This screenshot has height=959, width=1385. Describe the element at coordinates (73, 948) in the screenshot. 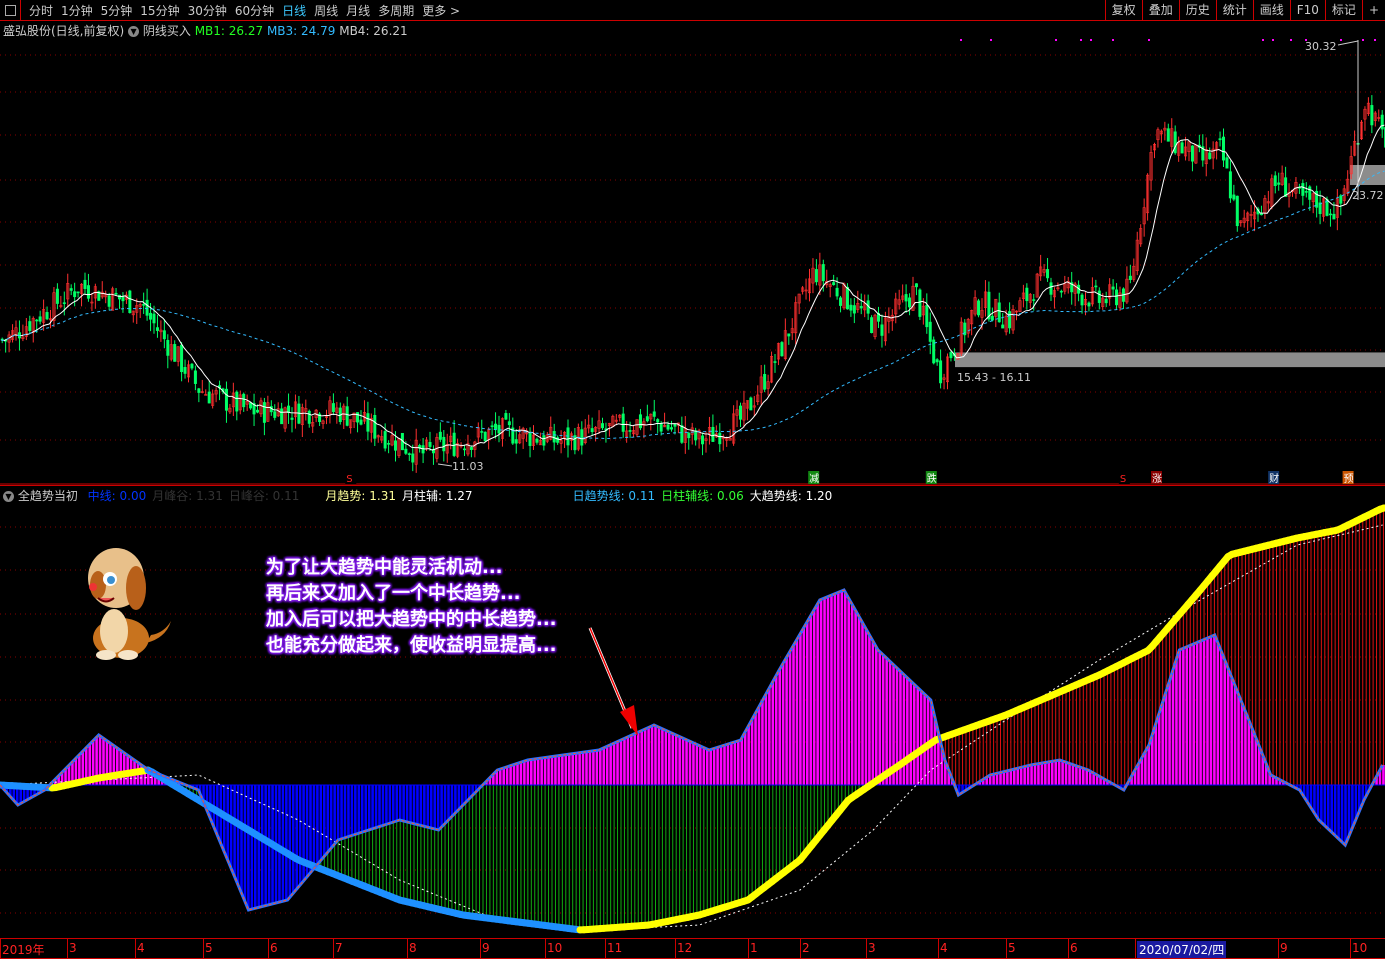

I see `x-axis-label: 3` at that location.